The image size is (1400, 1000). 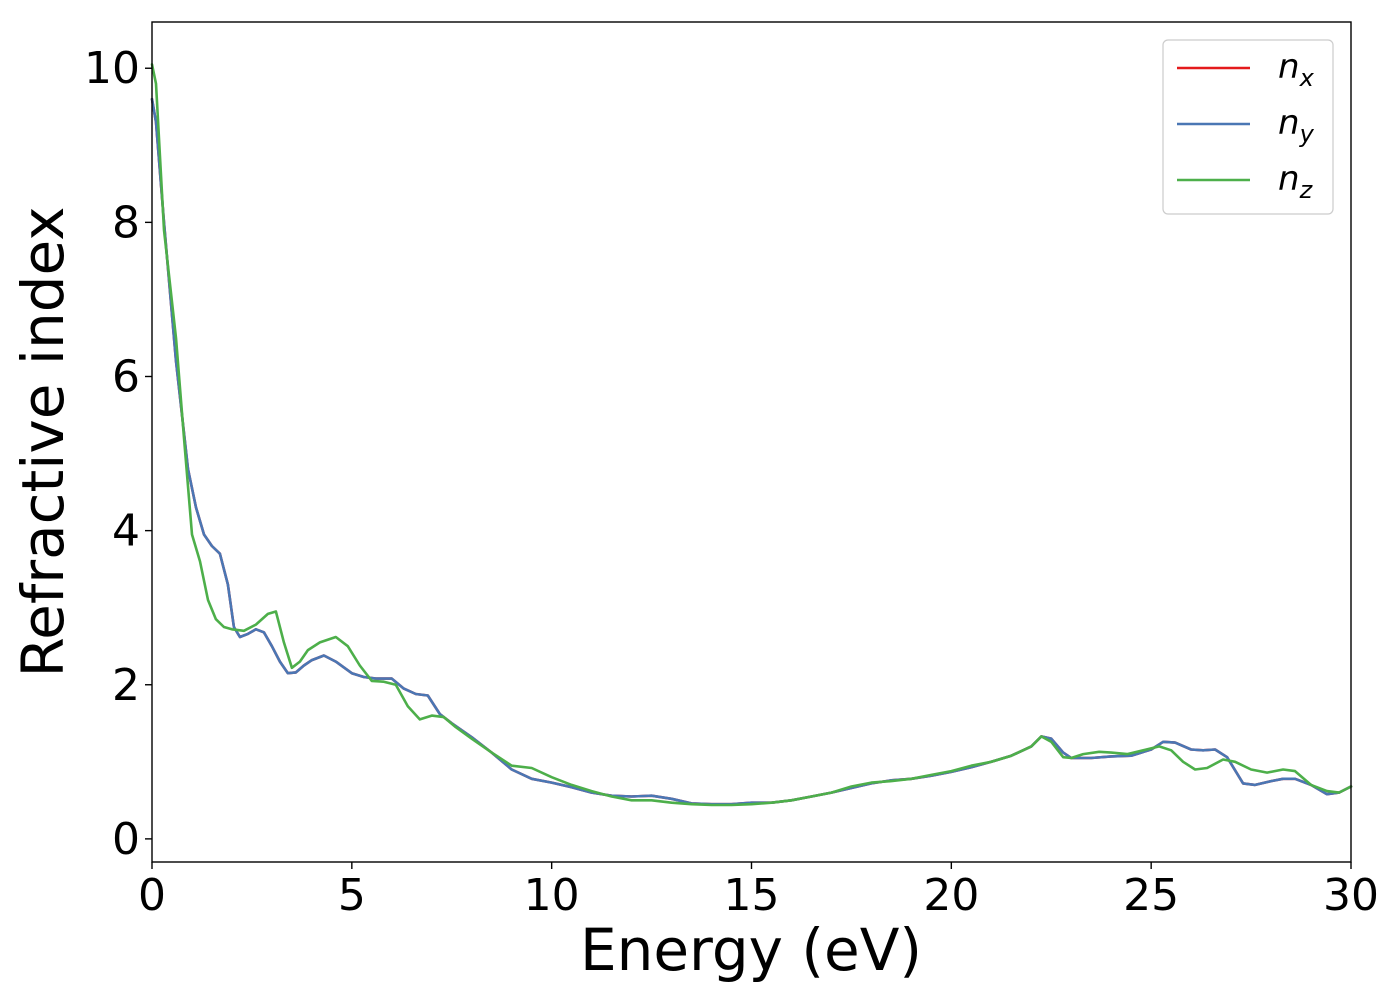 I want to click on x-tick-label: 30, so click(x=1351, y=895).